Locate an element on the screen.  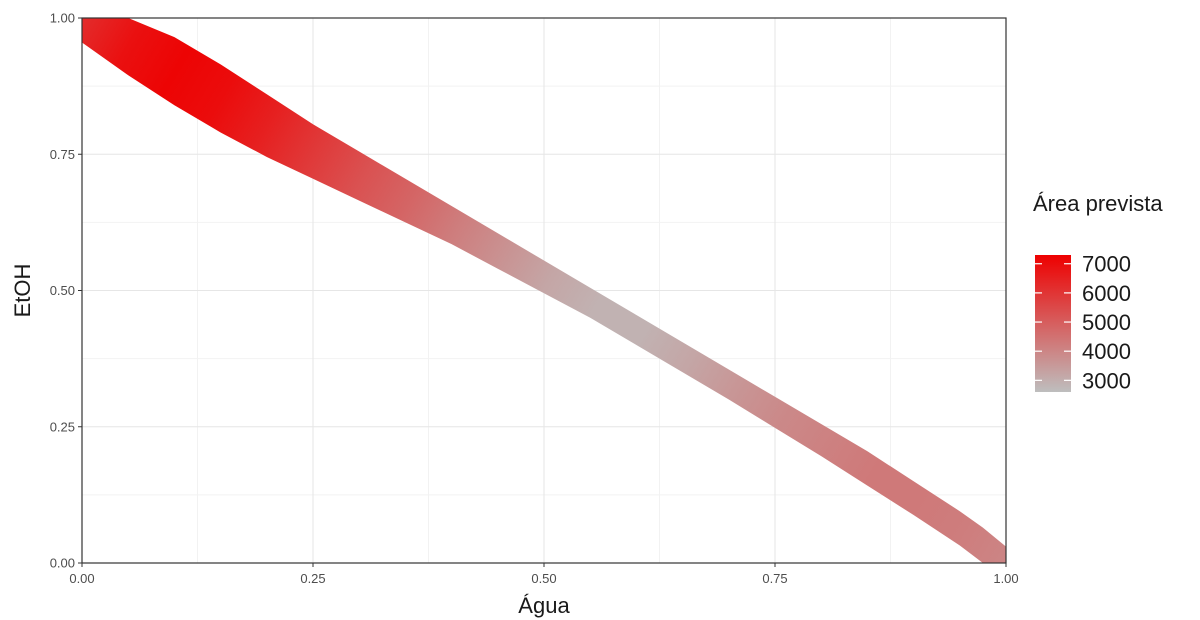
x-axis-title: Água is located at coordinates (544, 605).